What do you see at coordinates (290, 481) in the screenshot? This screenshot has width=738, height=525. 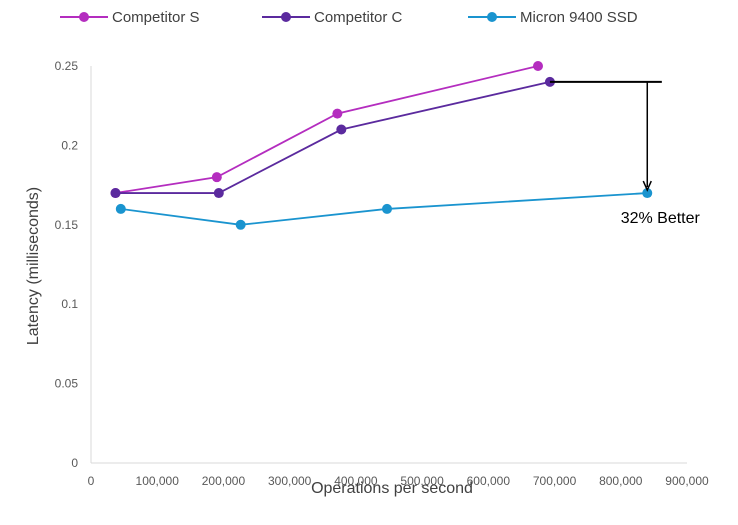 I see `x-tick-label: 300,000` at bounding box center [290, 481].